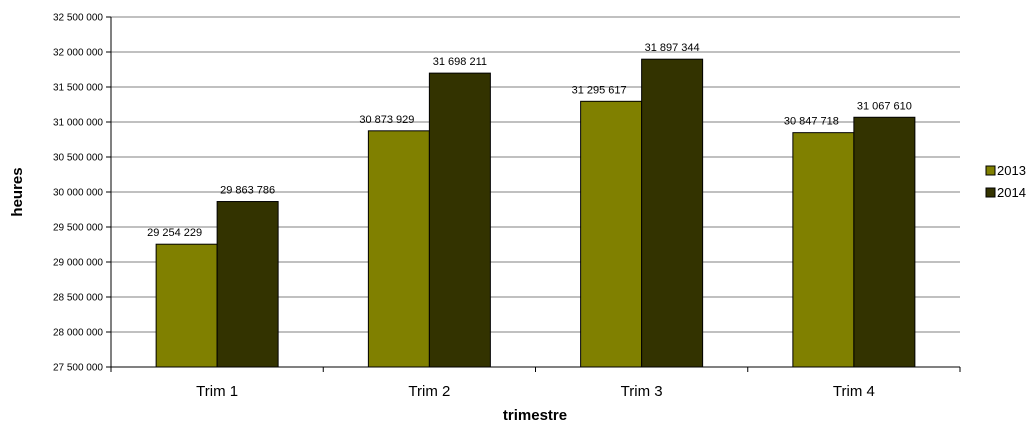 The width and height of the screenshot is (1035, 429). I want to click on y-tick-label: 29 500 000, so click(78, 228).